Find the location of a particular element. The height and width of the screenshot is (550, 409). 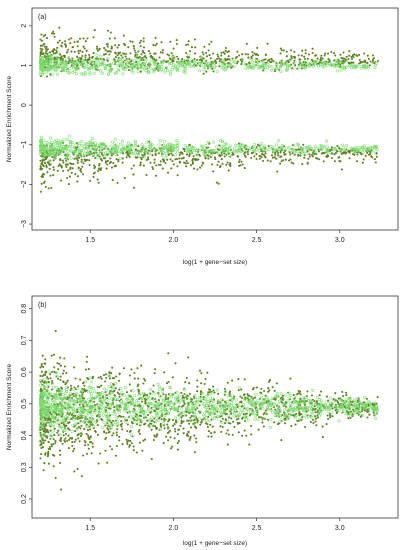

y-tick-label-a-0: −3 is located at coordinates (24, 224).